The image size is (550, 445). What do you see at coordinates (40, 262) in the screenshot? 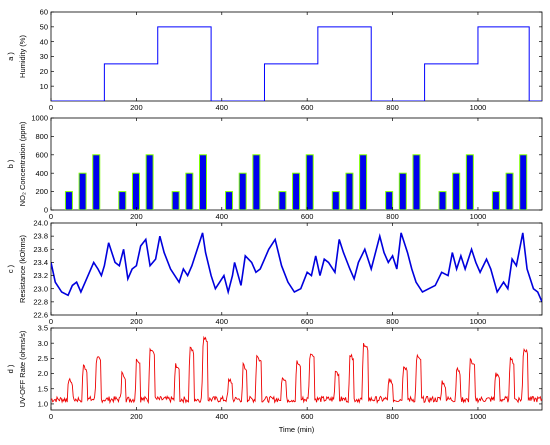
I see `y-tick-label: 23.4` at bounding box center [40, 262].